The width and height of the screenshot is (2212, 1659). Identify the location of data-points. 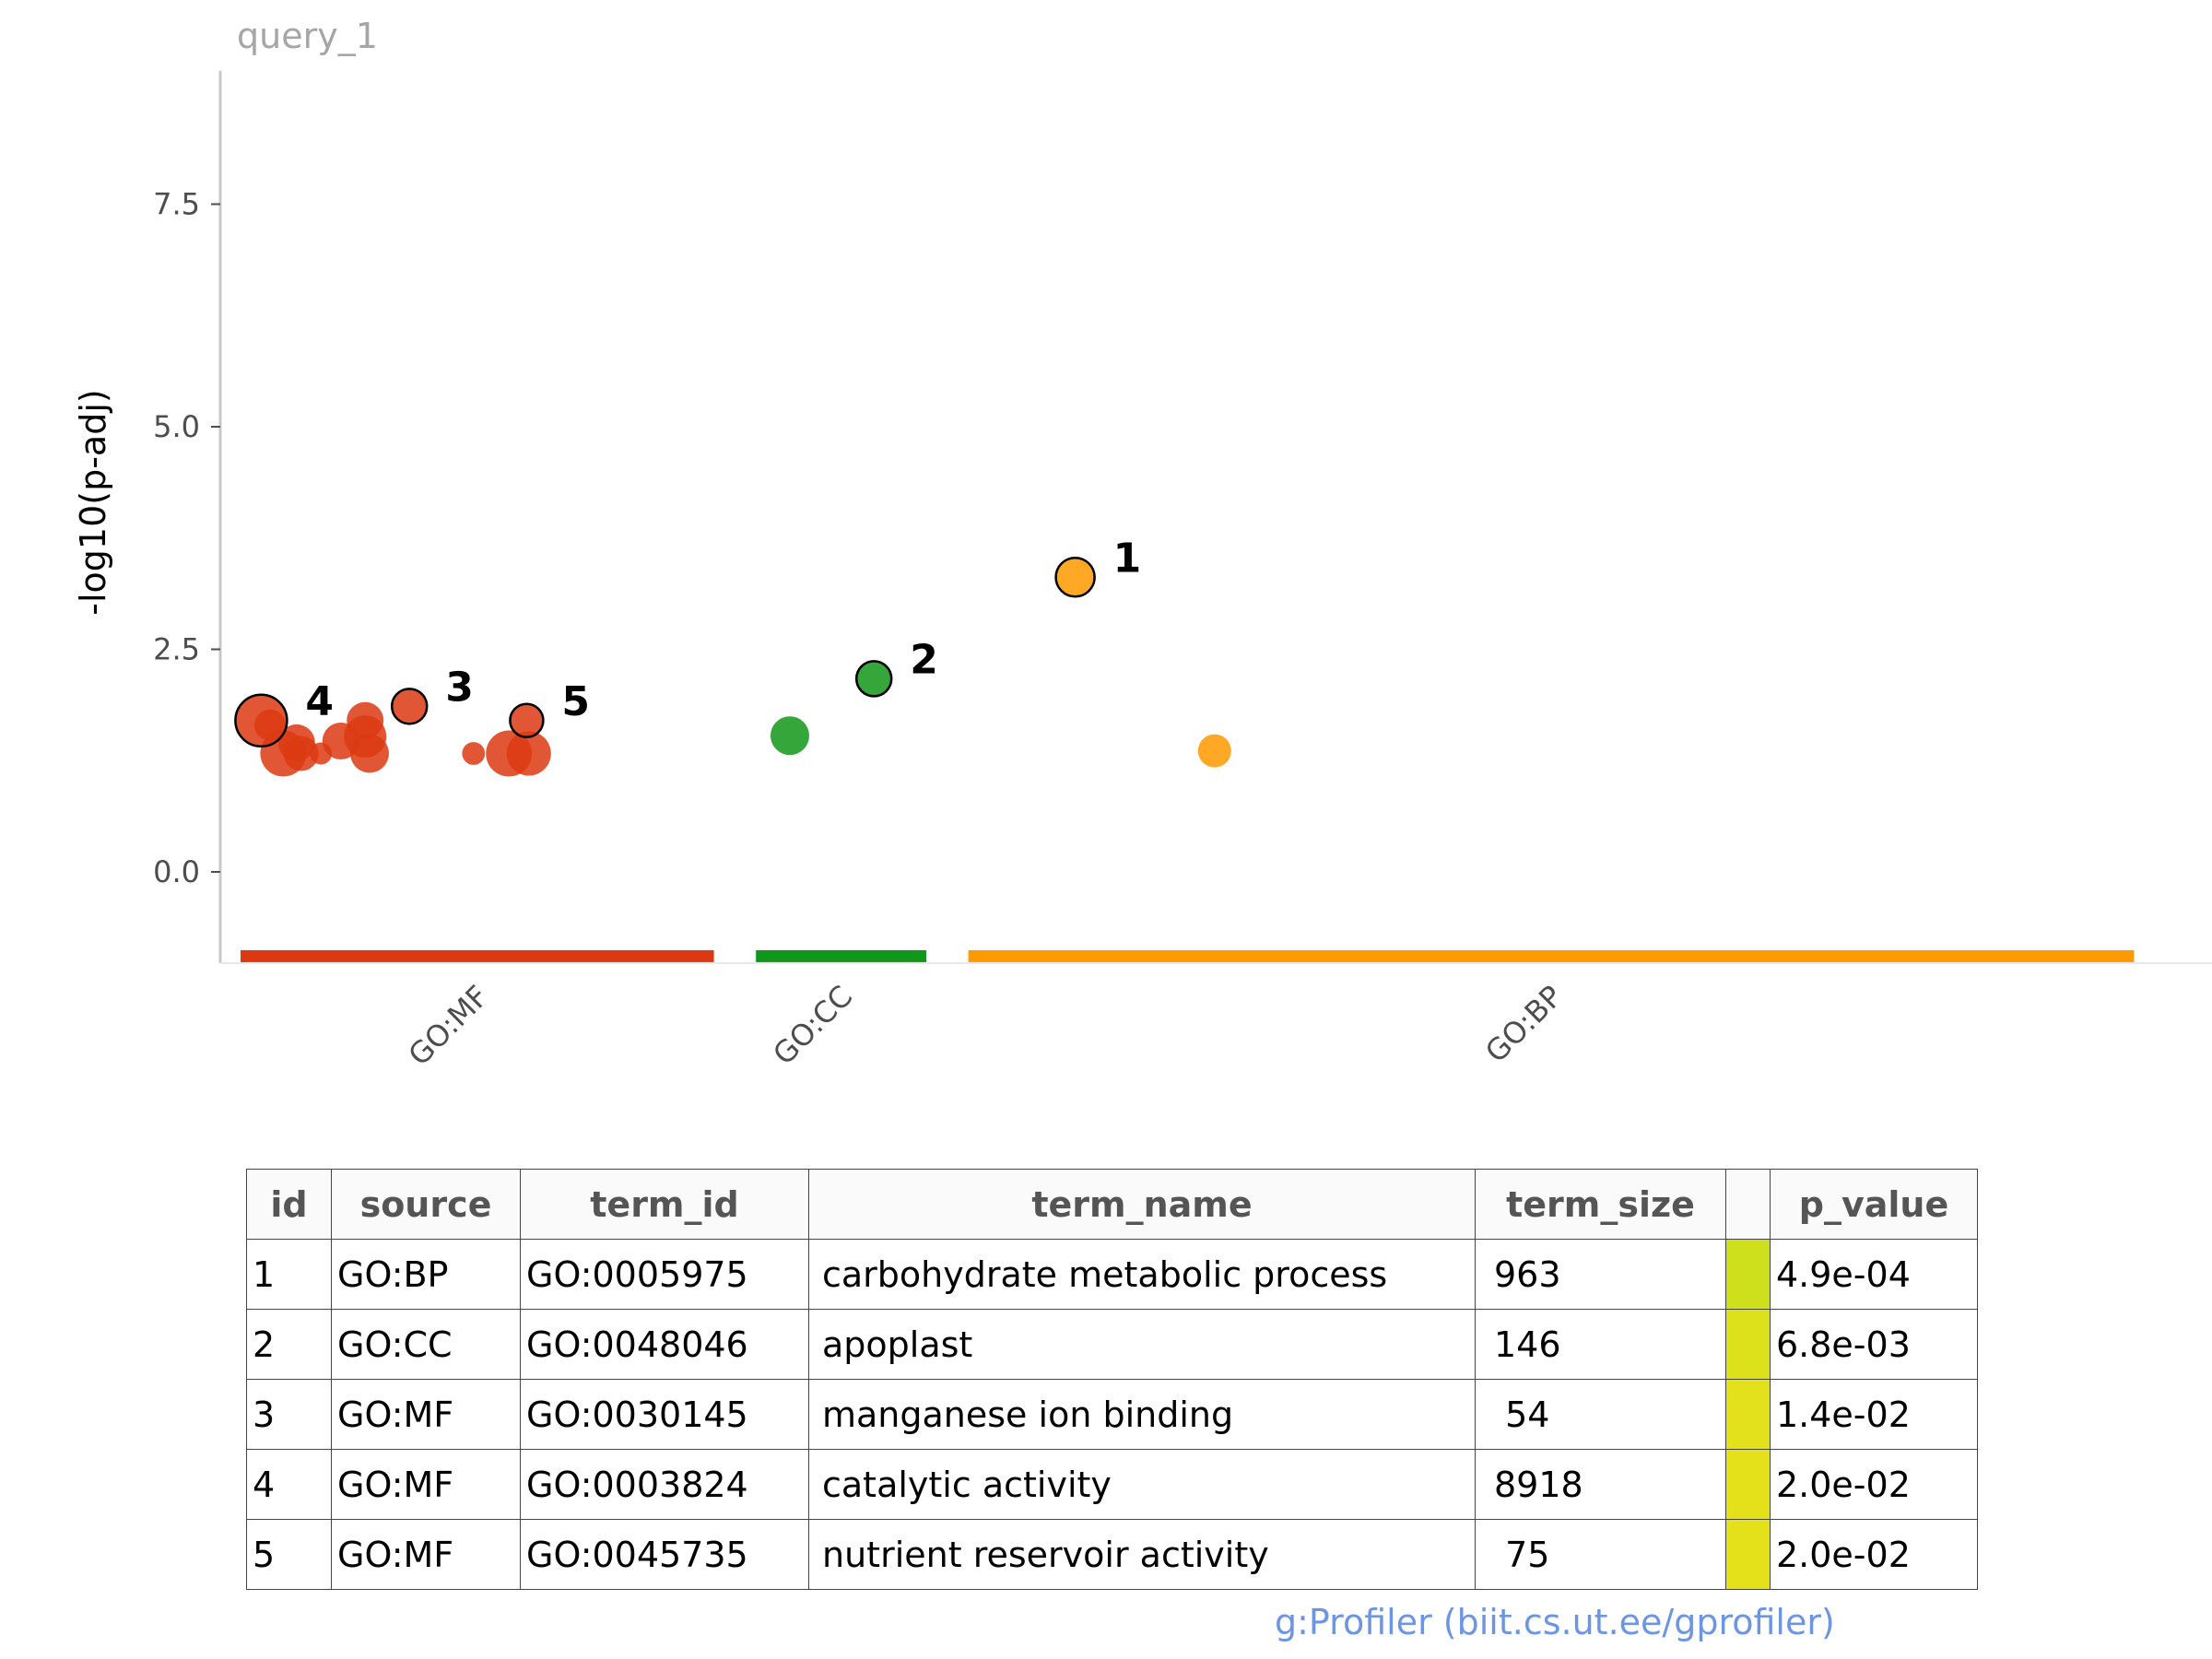
(732, 667).